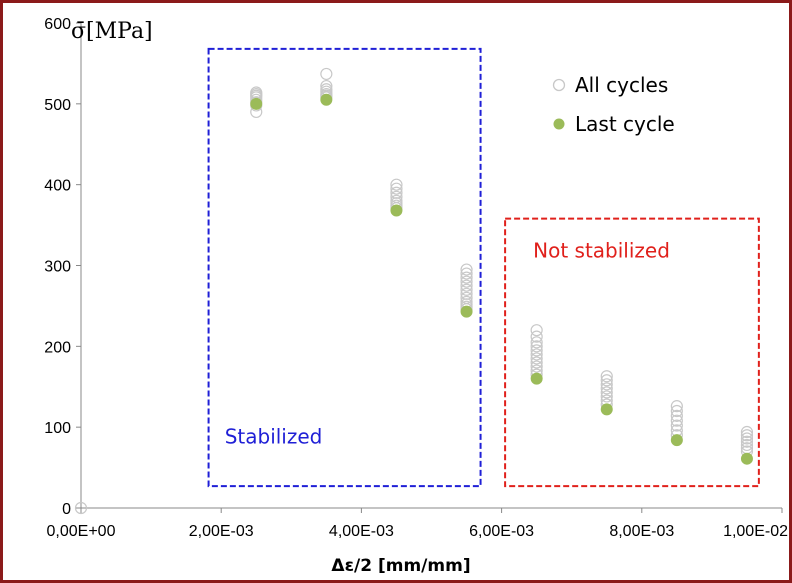  Describe the element at coordinates (601, 250) in the screenshot. I see `not-stabilized-label: Not stabilized` at that location.